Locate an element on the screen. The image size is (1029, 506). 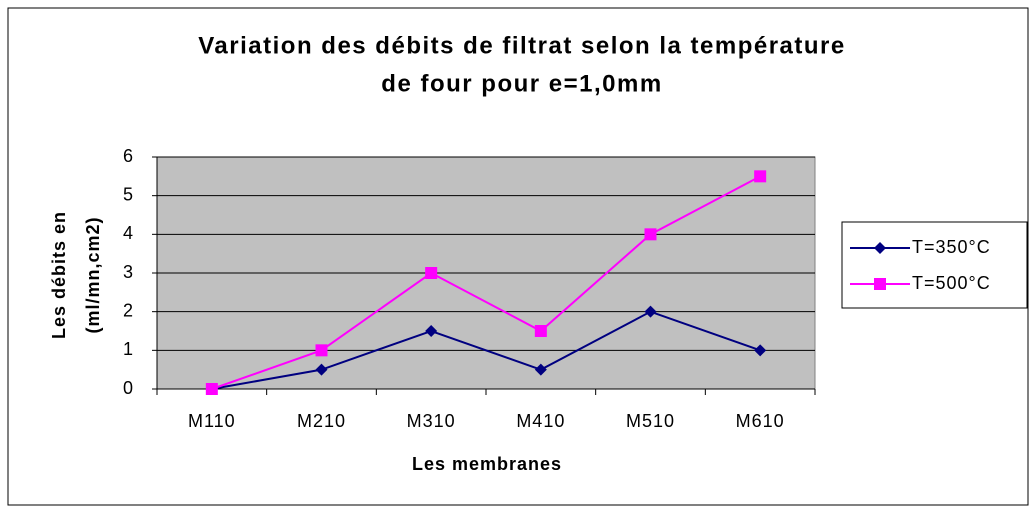
y-axis-title: (ml/mn,cm2) is located at coordinates (93, 274).